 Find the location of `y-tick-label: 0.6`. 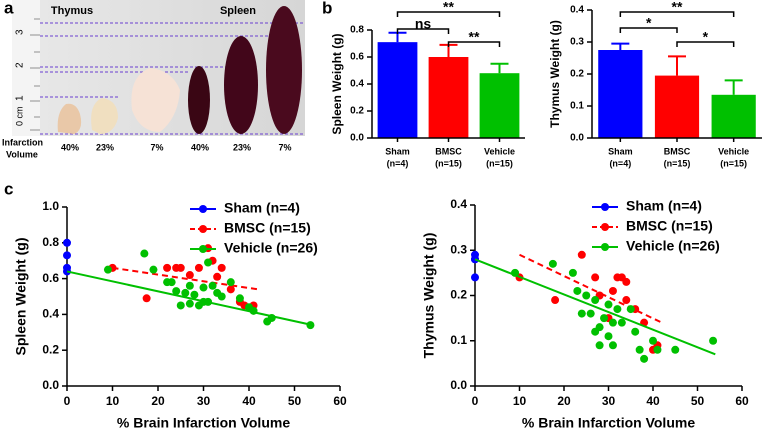

y-tick-label: 0.6 is located at coordinates (357, 57).